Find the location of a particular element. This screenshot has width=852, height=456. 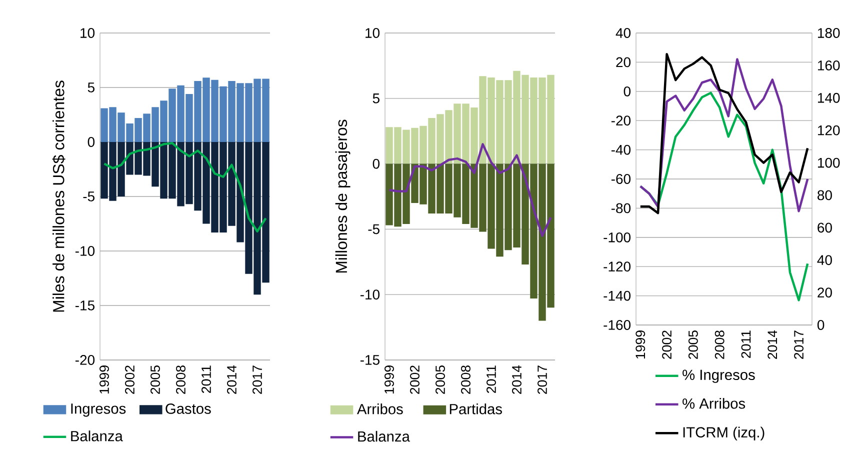

y2-tick-label: 180 is located at coordinates (829, 33).